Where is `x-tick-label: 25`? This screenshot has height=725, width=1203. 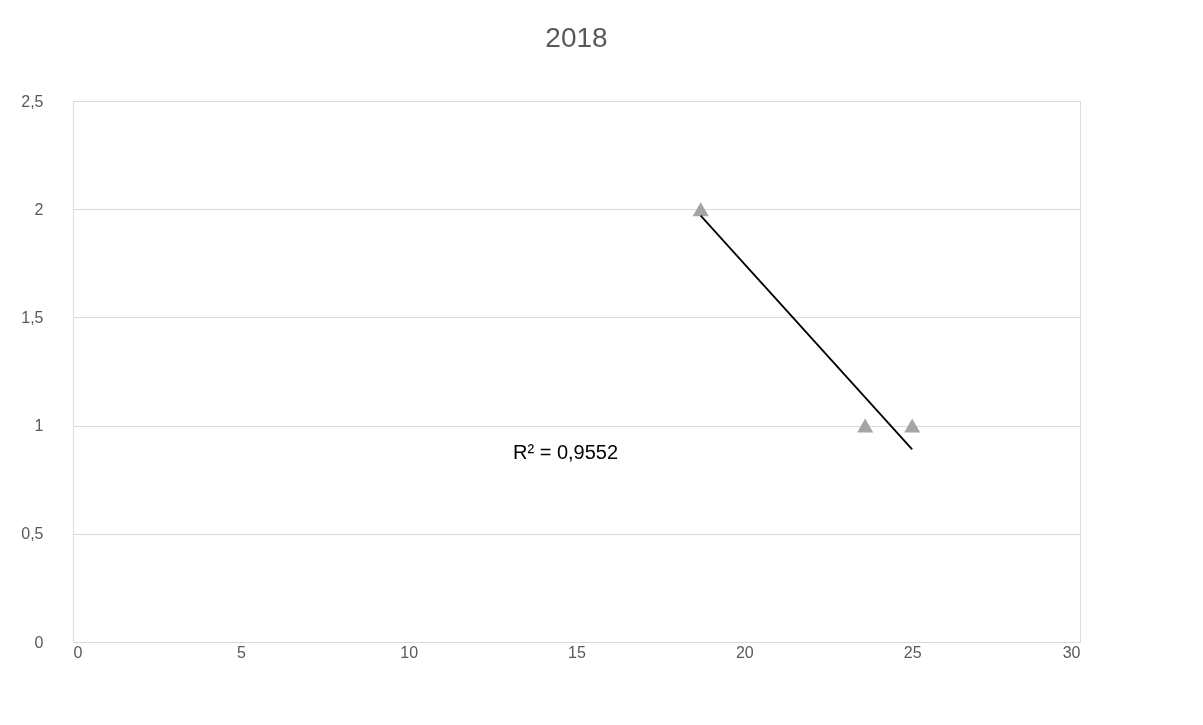
x-tick-label: 25 is located at coordinates (912, 652).